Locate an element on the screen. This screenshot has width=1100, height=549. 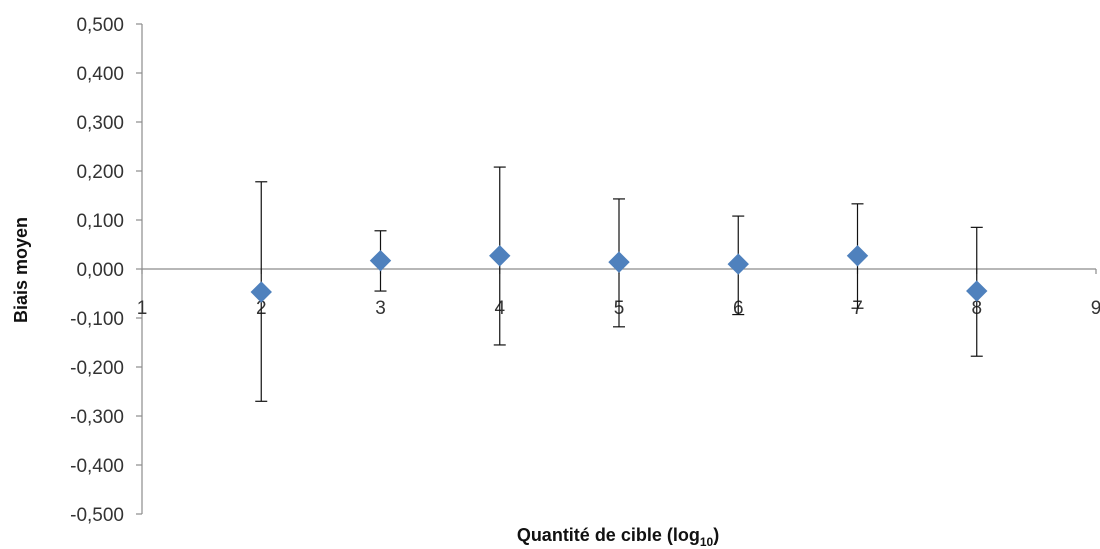
x-ticks: 123456789 is located at coordinates (618, 294).